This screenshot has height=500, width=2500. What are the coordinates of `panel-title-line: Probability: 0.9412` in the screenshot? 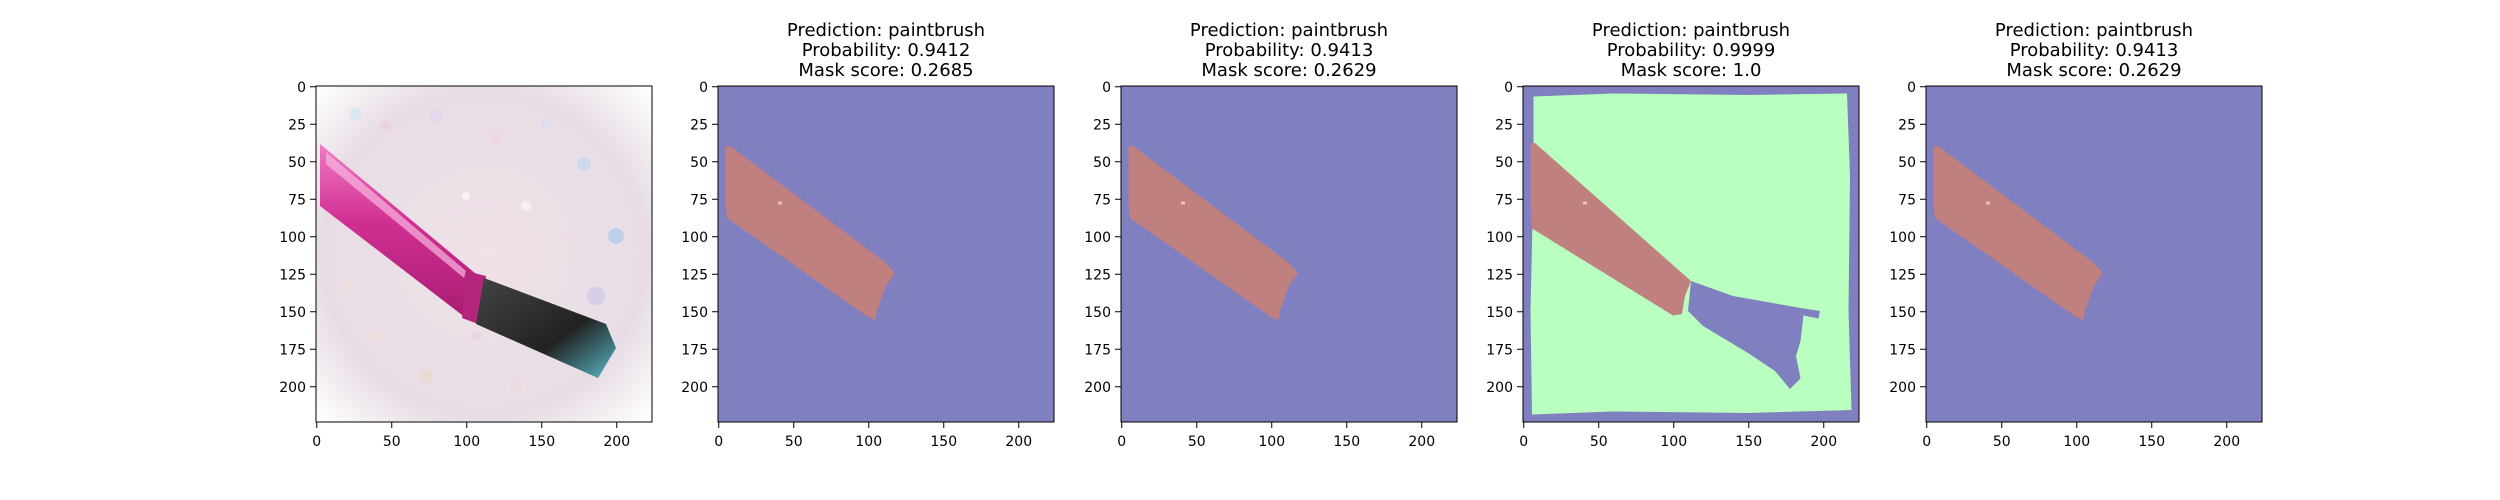 It's located at (886, 50).